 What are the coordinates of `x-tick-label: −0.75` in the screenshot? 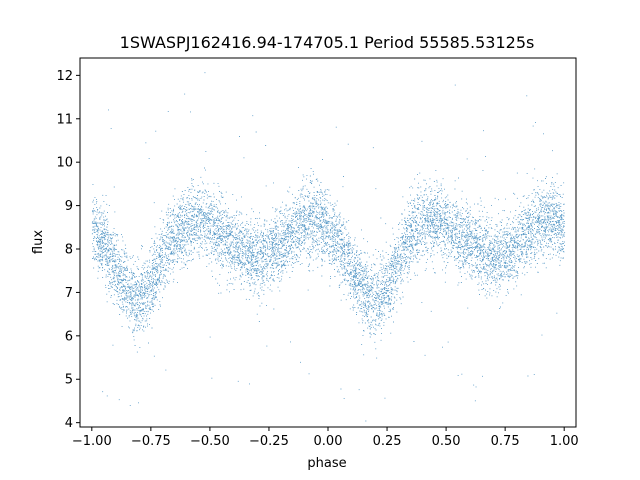 It's located at (151, 441).